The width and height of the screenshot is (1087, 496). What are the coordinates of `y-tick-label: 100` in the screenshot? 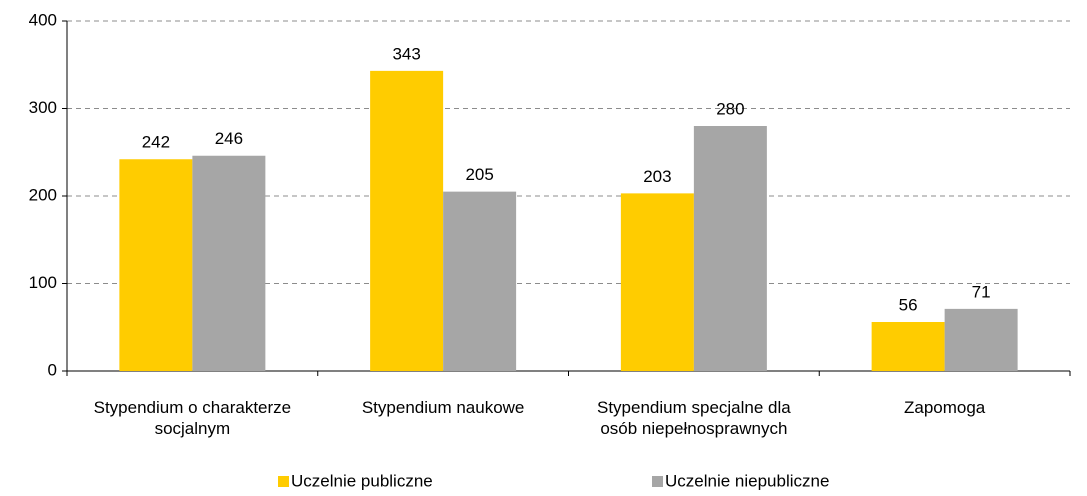 It's located at (43, 282).